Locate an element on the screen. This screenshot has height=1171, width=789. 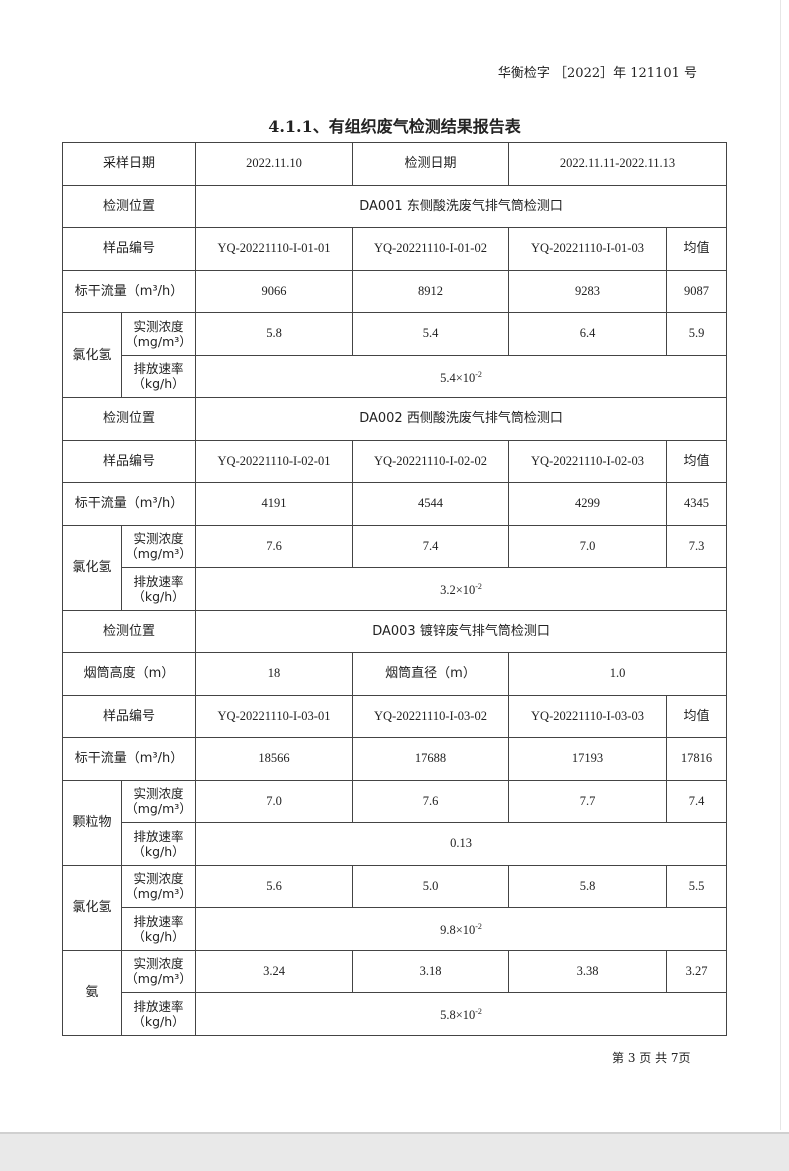
table-row: 检测位置 DA003 镀锌废气排气筒检测口 is located at coordinates (394, 631).